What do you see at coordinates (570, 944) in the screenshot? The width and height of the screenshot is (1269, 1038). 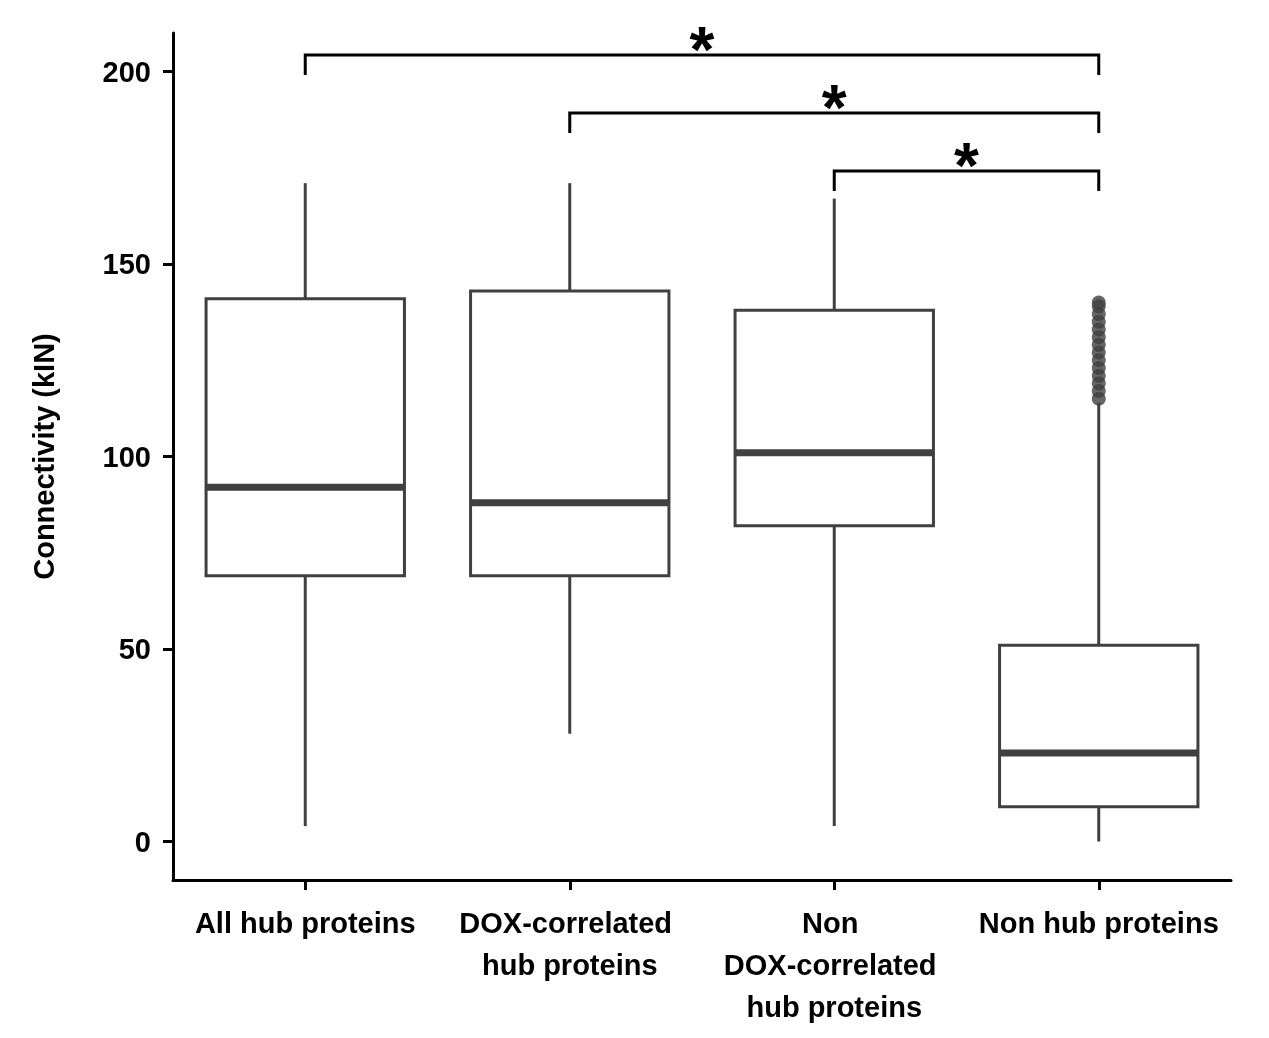 I see `x-tick-label: DOX-correlated hub proteins` at bounding box center [570, 944].